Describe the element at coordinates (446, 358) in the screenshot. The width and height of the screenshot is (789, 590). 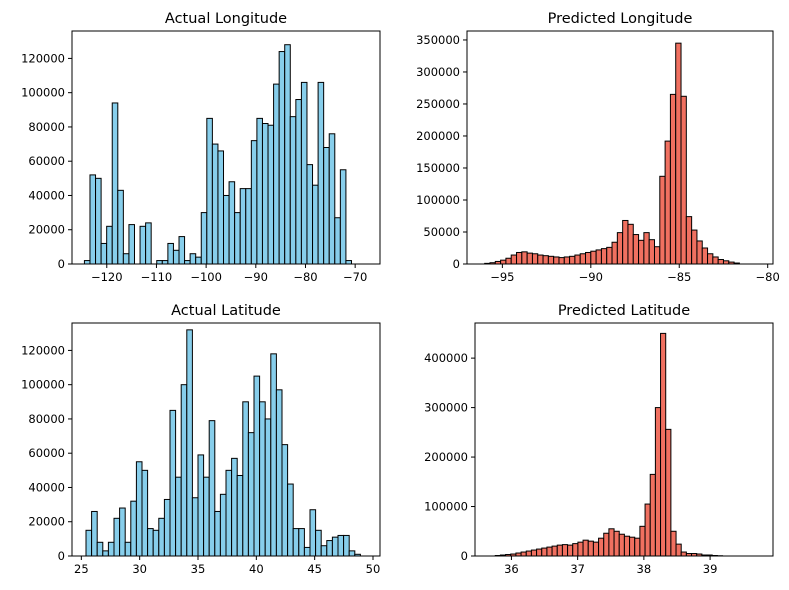
I see `y-tick-label: 400000` at that location.